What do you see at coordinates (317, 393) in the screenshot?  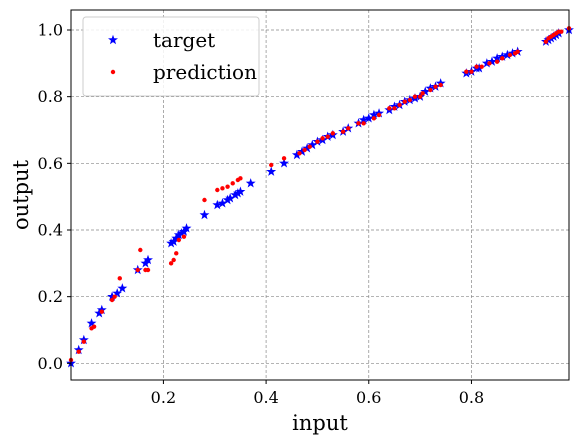 I see `x-axis: 0.2 0.4 0.6 0.8` at bounding box center [317, 393].